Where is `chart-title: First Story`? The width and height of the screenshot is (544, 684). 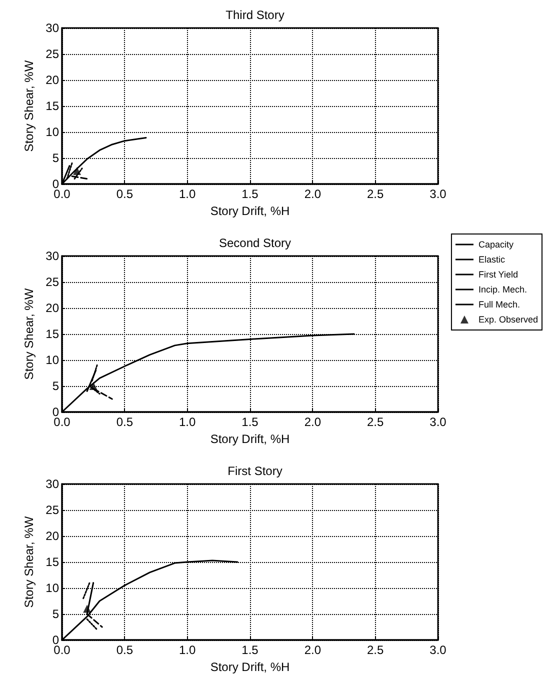
chart-title: First Story is located at coordinates (255, 471).